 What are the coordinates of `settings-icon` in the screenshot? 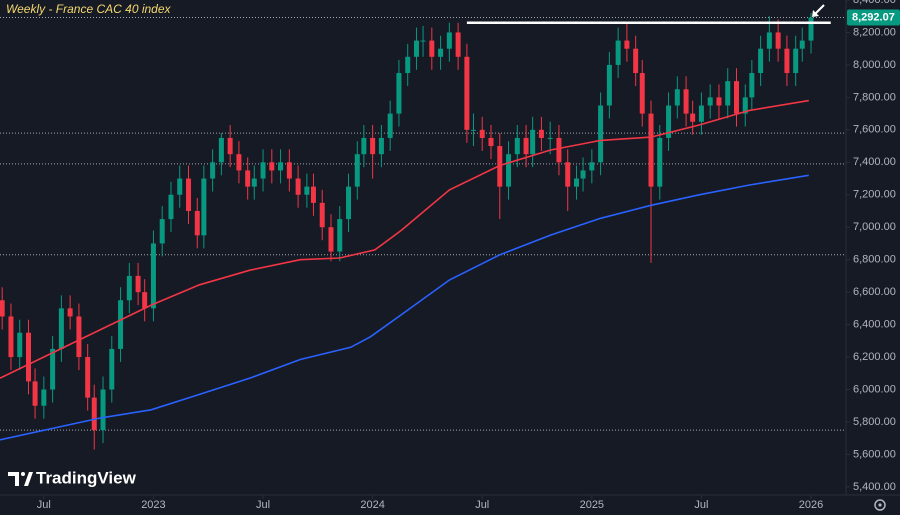 It's located at (880, 505).